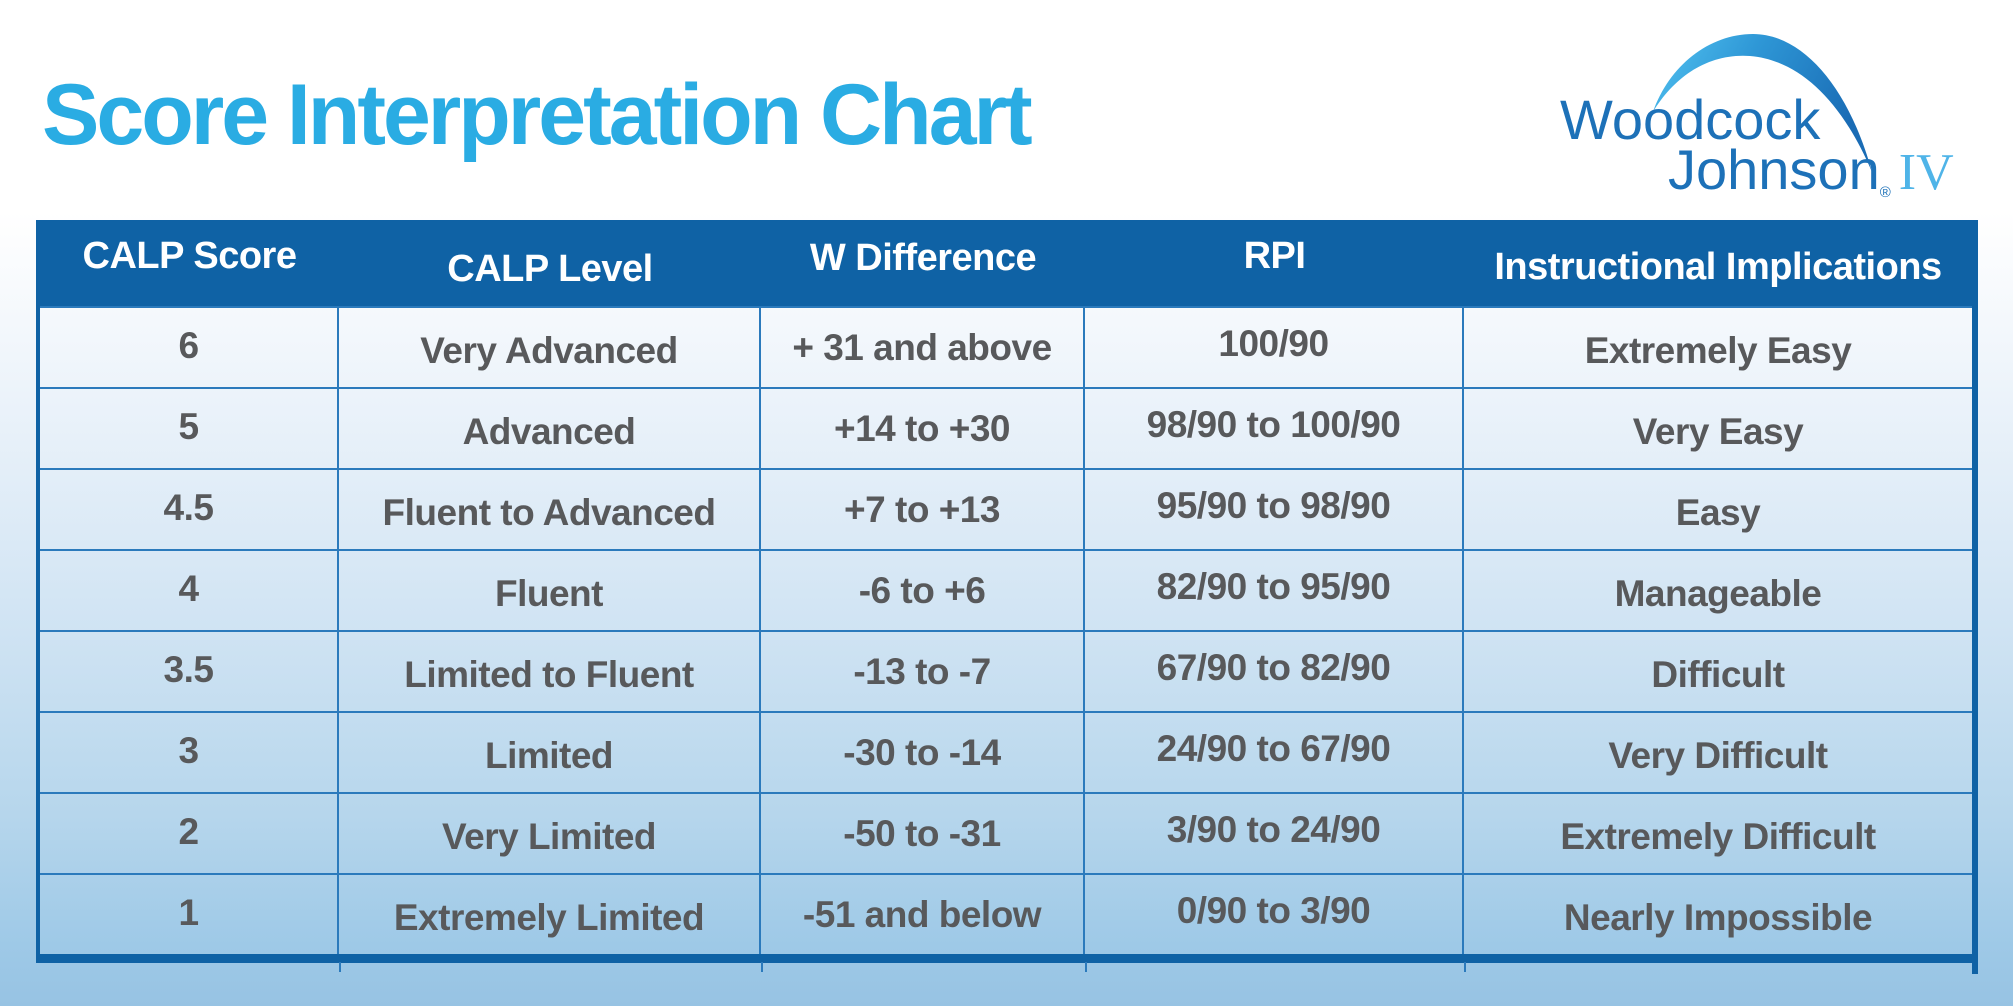 This screenshot has width=2013, height=1006. I want to click on page-title: Score Interpretation Chart, so click(537, 115).